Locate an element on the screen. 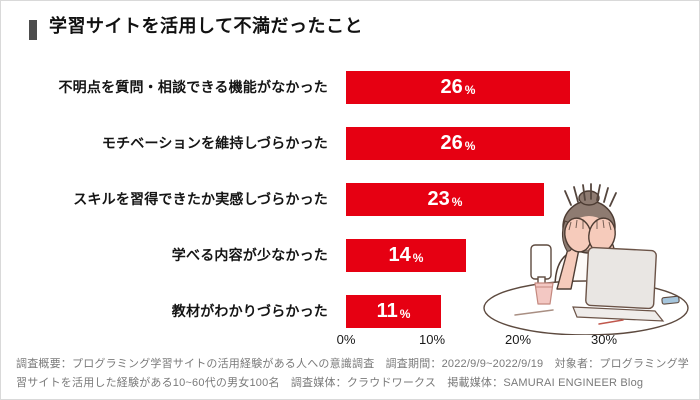 The width and height of the screenshot is (700, 400). chart-row: モチベーションを維持しづらかった 26% is located at coordinates (350, 143).